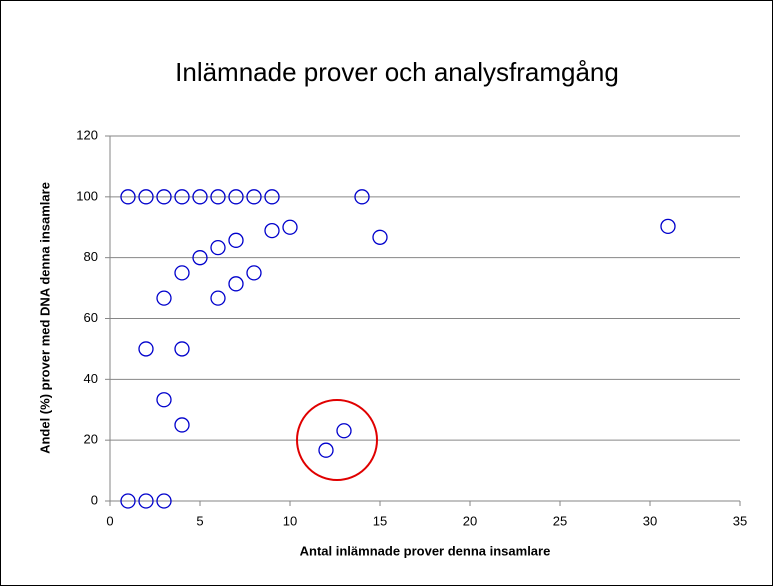 The image size is (774, 587). What do you see at coordinates (87, 195) in the screenshot?
I see `y-tick-label: 100` at bounding box center [87, 195].